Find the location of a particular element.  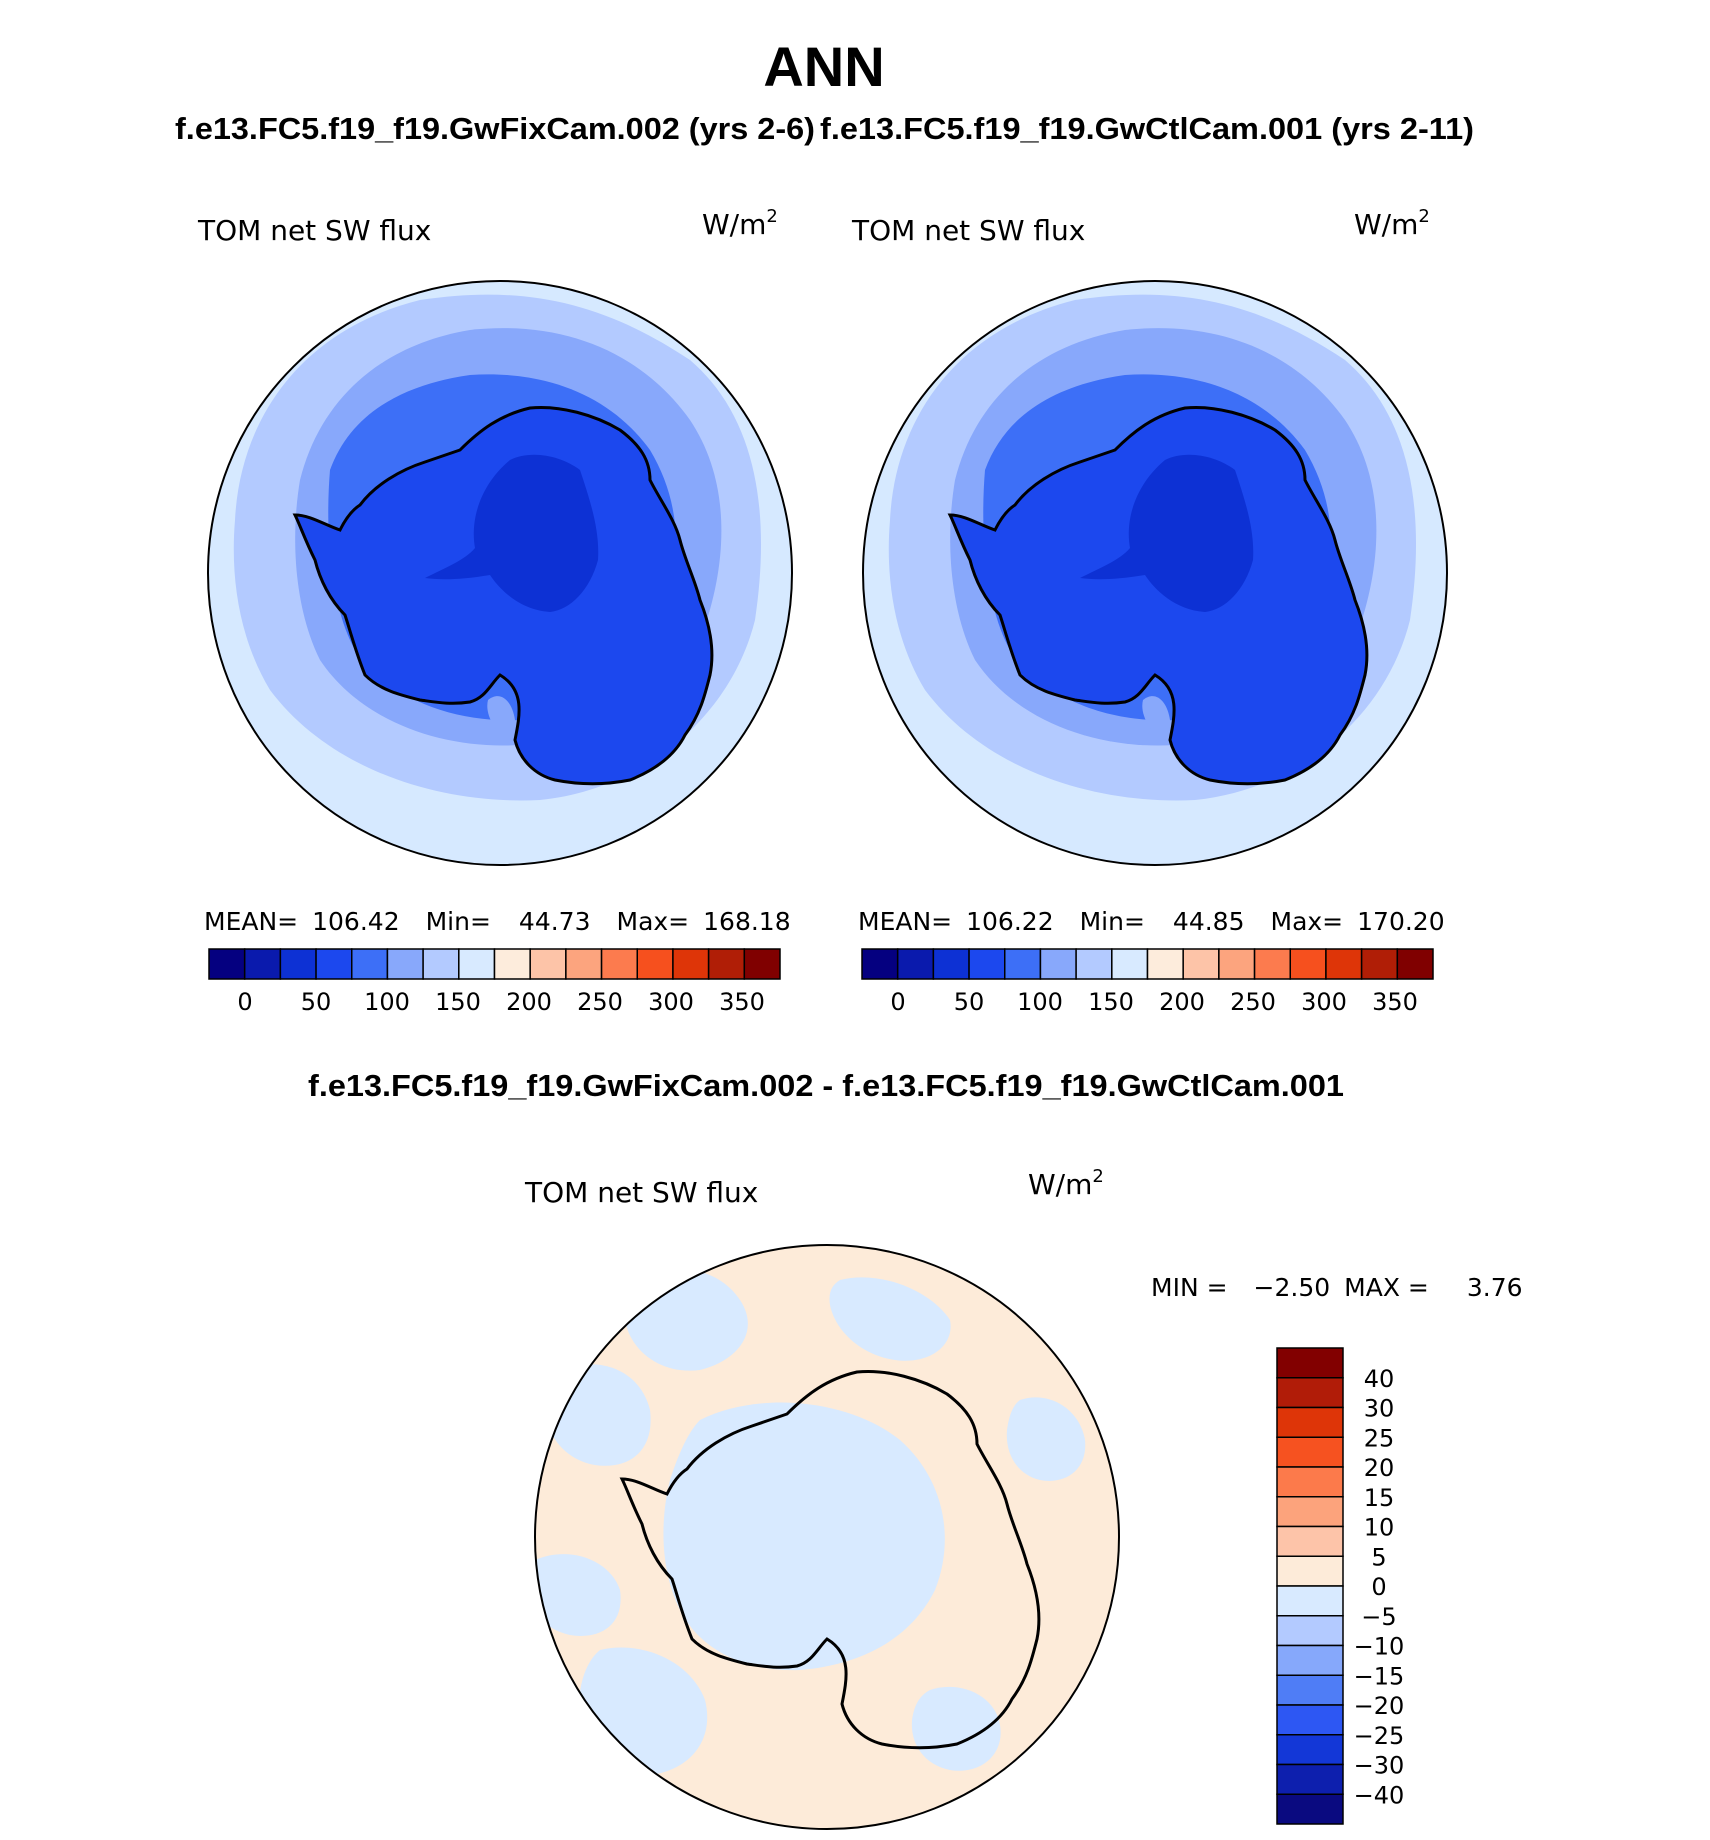

colorbar-tick-label: −40 is located at coordinates (1379, 1795).